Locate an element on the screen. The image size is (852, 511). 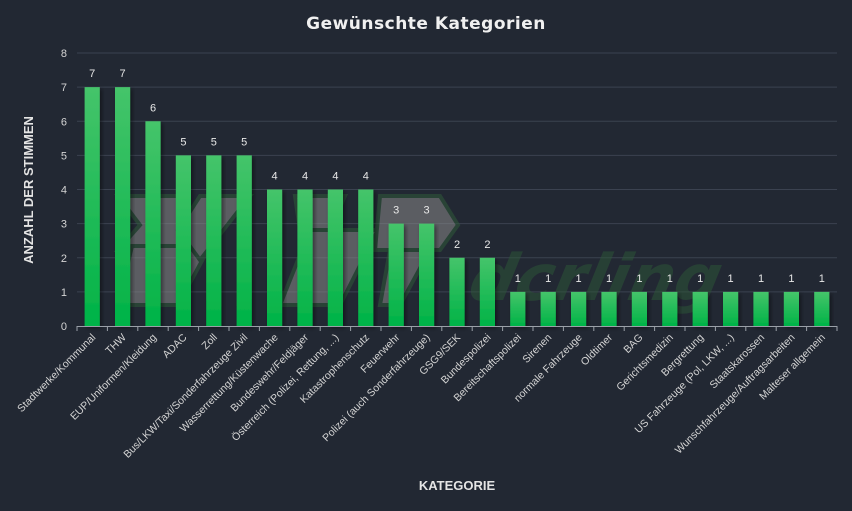
chart-title: Gewünschte Kategorien is located at coordinates (426, 24).